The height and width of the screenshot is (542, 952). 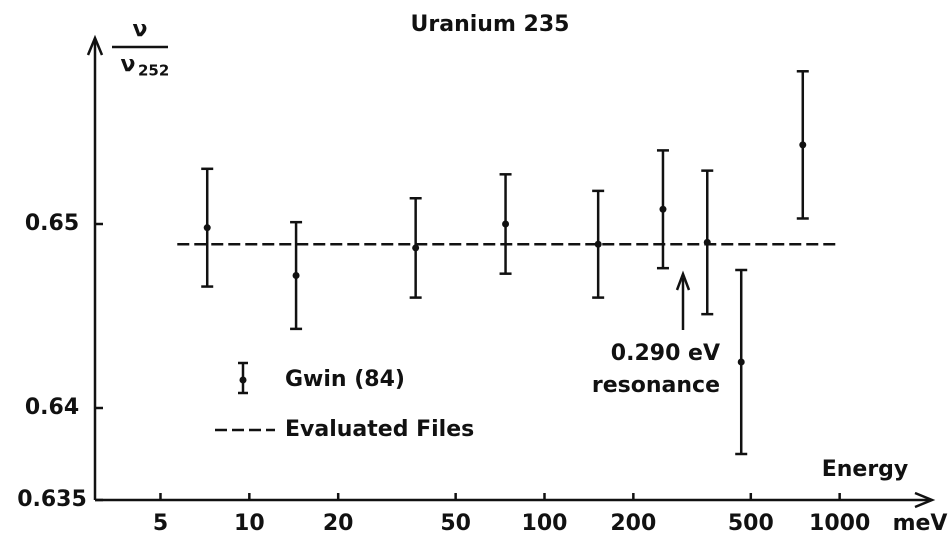 I want to click on y-label-subscript: 252, so click(x=153, y=71).